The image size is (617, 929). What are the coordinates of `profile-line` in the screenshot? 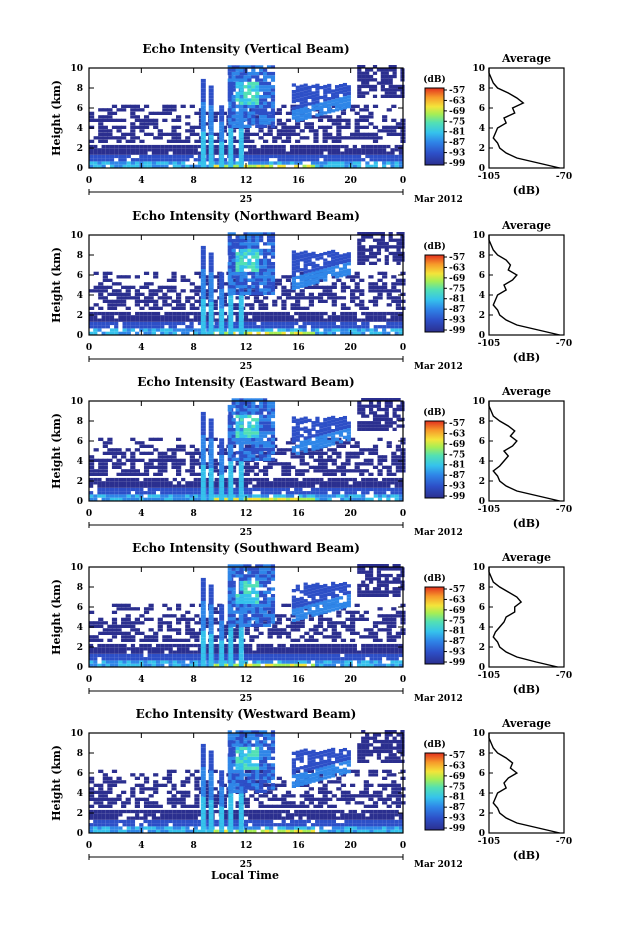 It's located at (524, 451).